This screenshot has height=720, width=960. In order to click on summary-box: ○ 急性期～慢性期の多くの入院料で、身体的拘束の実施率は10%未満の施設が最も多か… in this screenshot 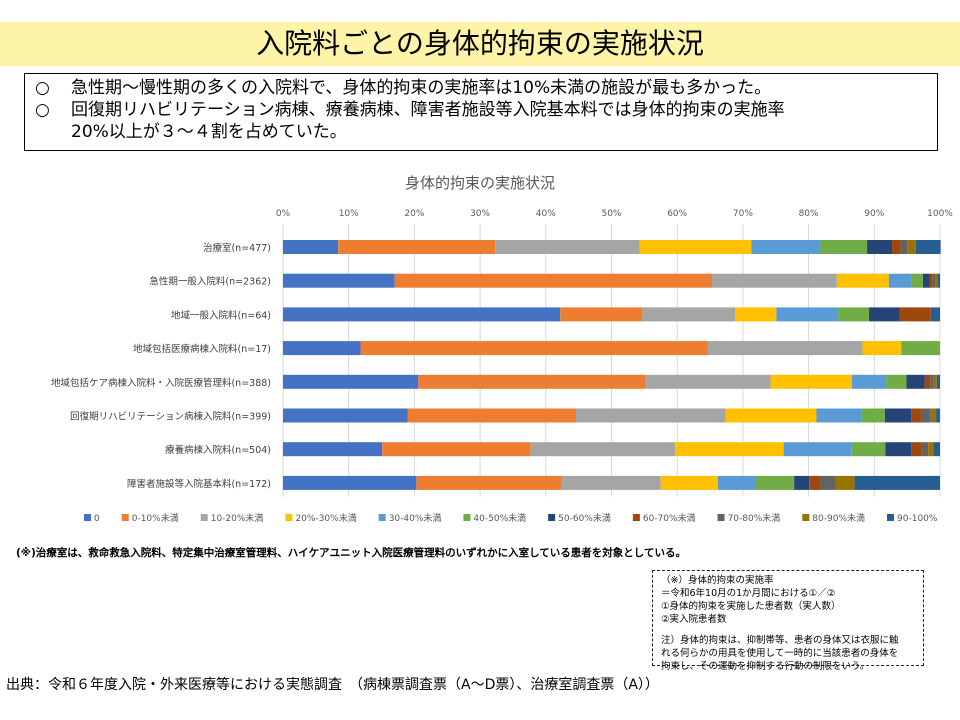, I will do `click(481, 112)`.